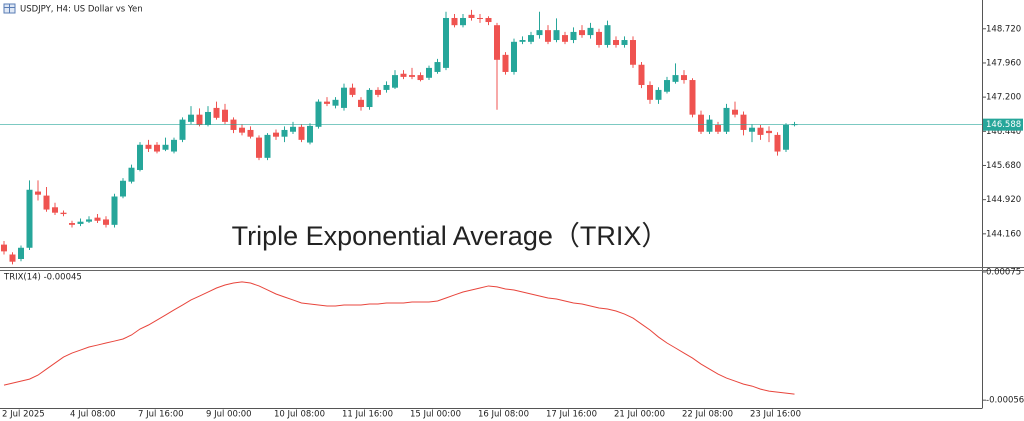 The width and height of the screenshot is (1024, 421). Describe the element at coordinates (775, 415) in the screenshot. I see `x-tick-label: 23 Jul 16:00` at that location.